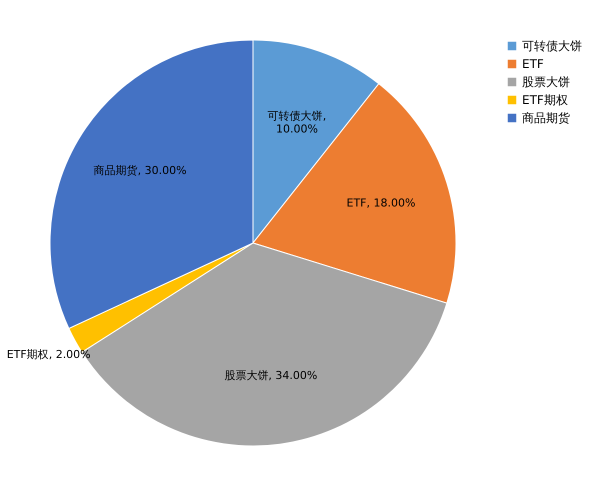 This screenshot has height=493, width=604. What do you see at coordinates (552, 46) in the screenshot?
I see `legend-label: 可转债大饼` at bounding box center [552, 46].